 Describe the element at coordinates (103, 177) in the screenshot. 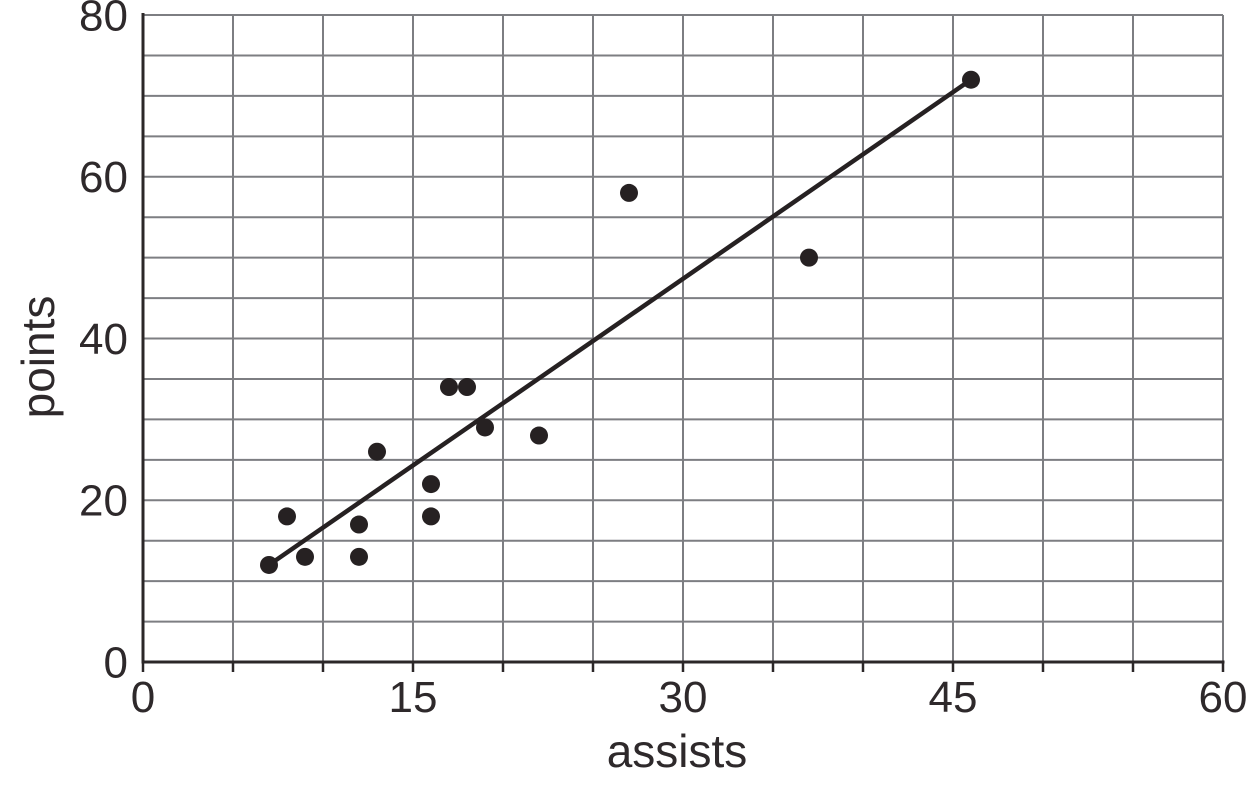

I see `y-tick-label: 60` at that location.